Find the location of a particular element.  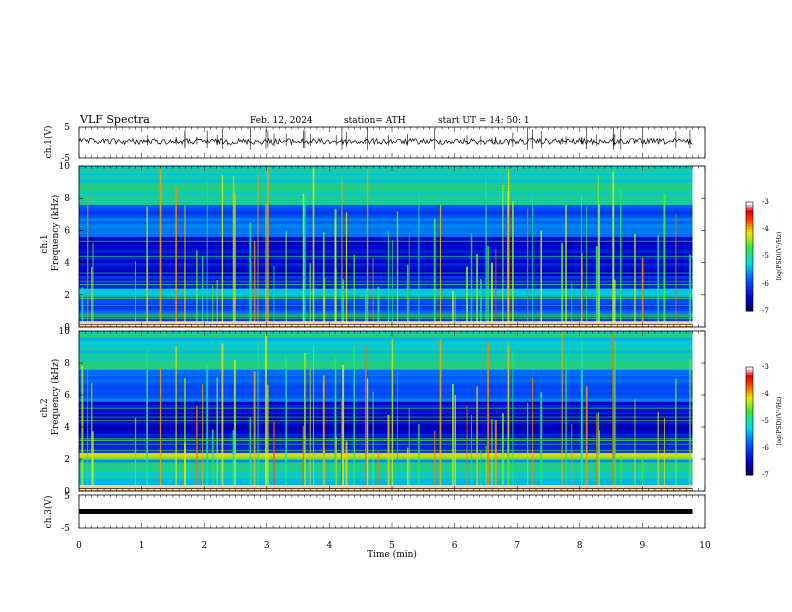

xtick-label: 4 is located at coordinates (330, 546).